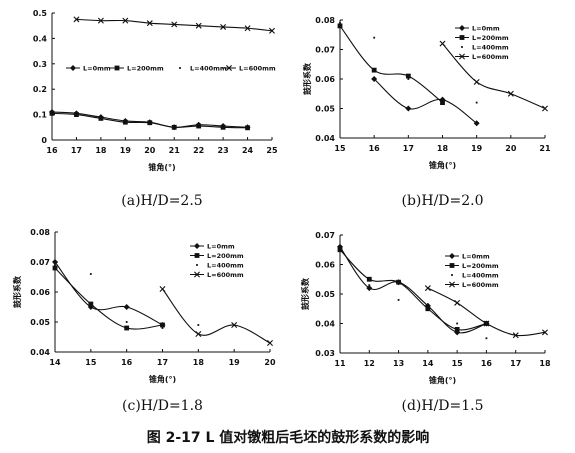  Describe the element at coordinates (272, 150) in the screenshot. I see `x-tick-label: 25` at that location.